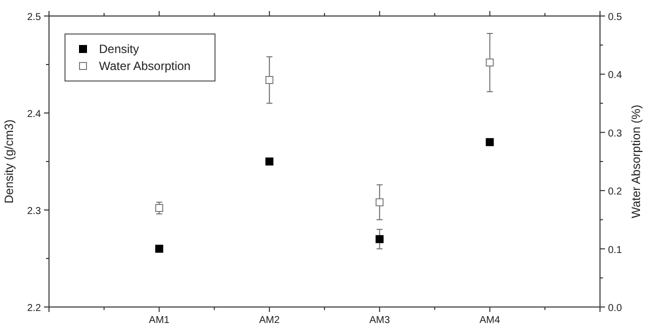 This screenshot has width=646, height=332. I want to click on legend-label: Water Absorption, so click(145, 66).